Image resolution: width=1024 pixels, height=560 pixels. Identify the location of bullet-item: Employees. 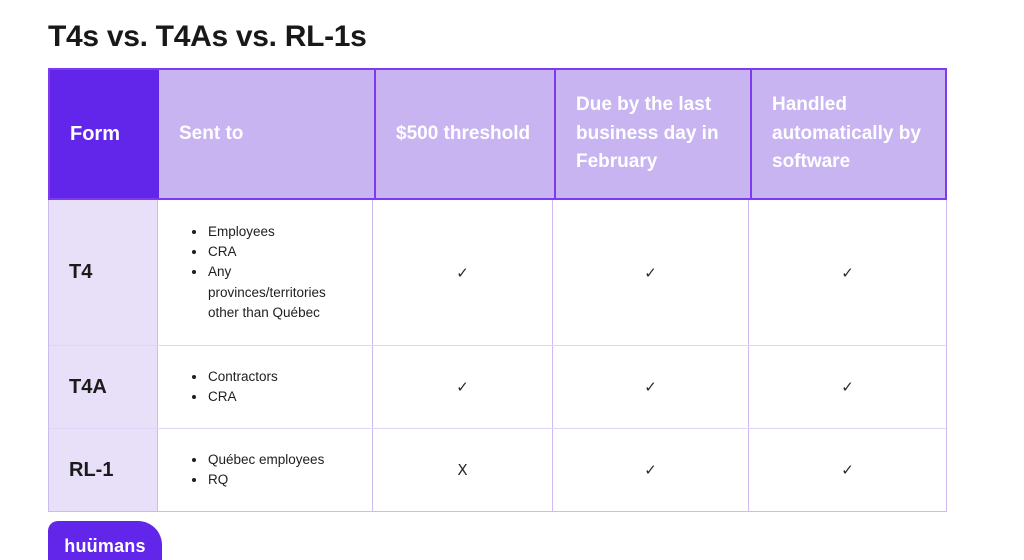
(274, 232).